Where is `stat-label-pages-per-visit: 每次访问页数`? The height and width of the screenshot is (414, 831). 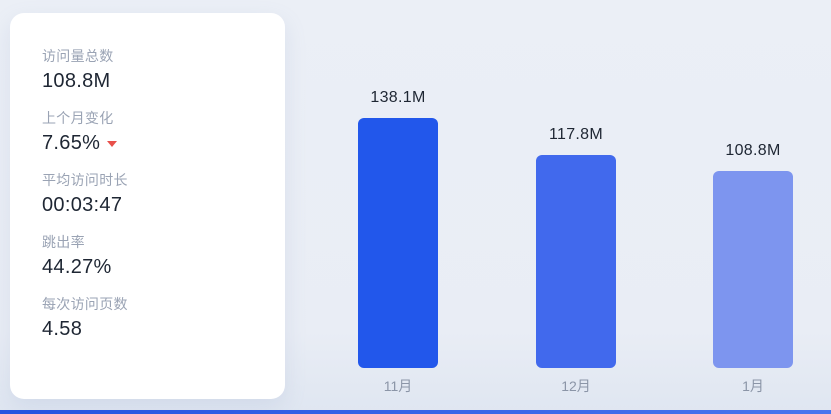
stat-label-pages-per-visit: 每次访问页数 is located at coordinates (85, 304).